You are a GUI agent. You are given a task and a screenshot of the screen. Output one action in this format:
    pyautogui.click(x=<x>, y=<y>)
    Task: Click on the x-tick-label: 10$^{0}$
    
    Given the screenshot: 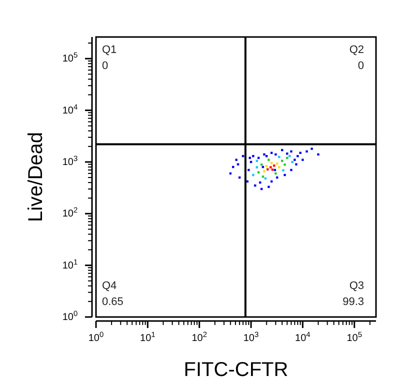 What is the action you would take?
    pyautogui.click(x=96, y=337)
    